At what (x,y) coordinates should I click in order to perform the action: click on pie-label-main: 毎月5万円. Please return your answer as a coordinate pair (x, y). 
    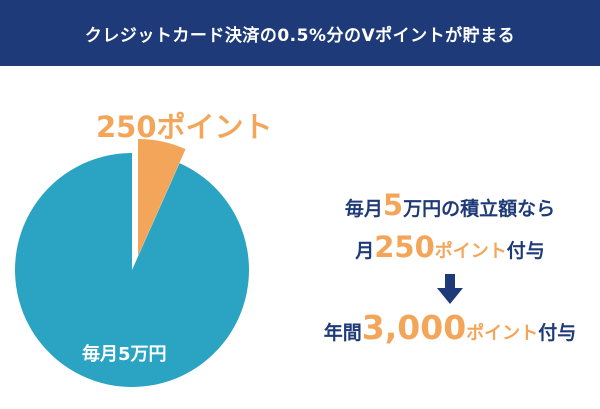
    Looking at the image, I should click on (124, 354).